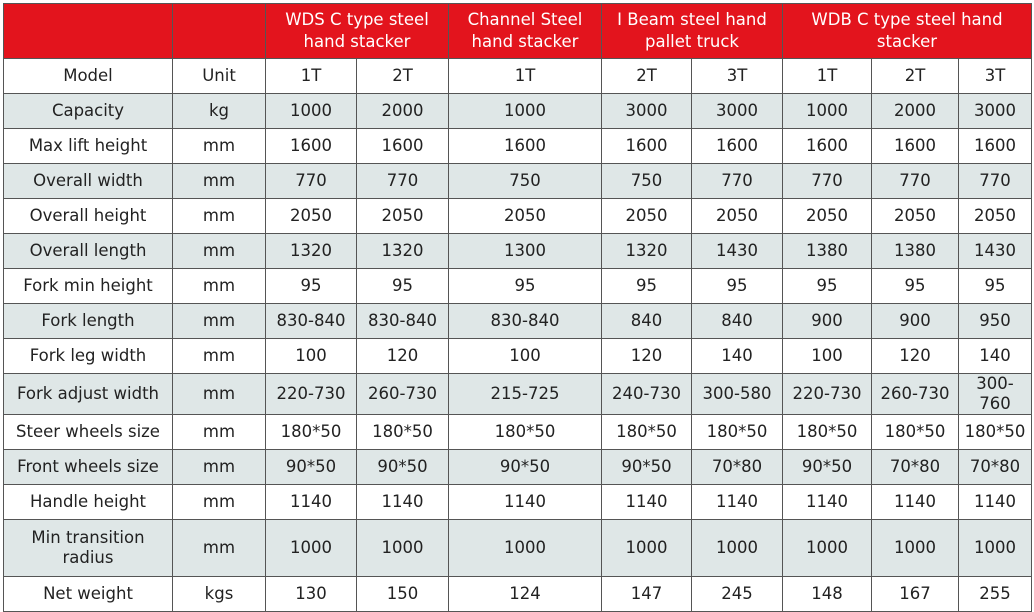 The image size is (1034, 612). Describe the element at coordinates (737, 321) in the screenshot. I see `table-cell: 840` at that location.